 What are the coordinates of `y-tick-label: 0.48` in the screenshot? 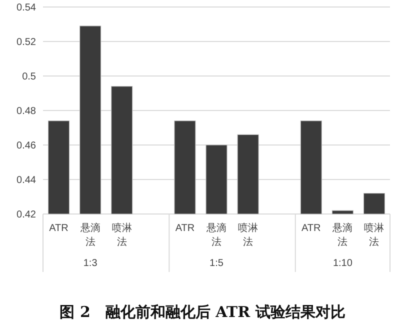 It's located at (26, 111).